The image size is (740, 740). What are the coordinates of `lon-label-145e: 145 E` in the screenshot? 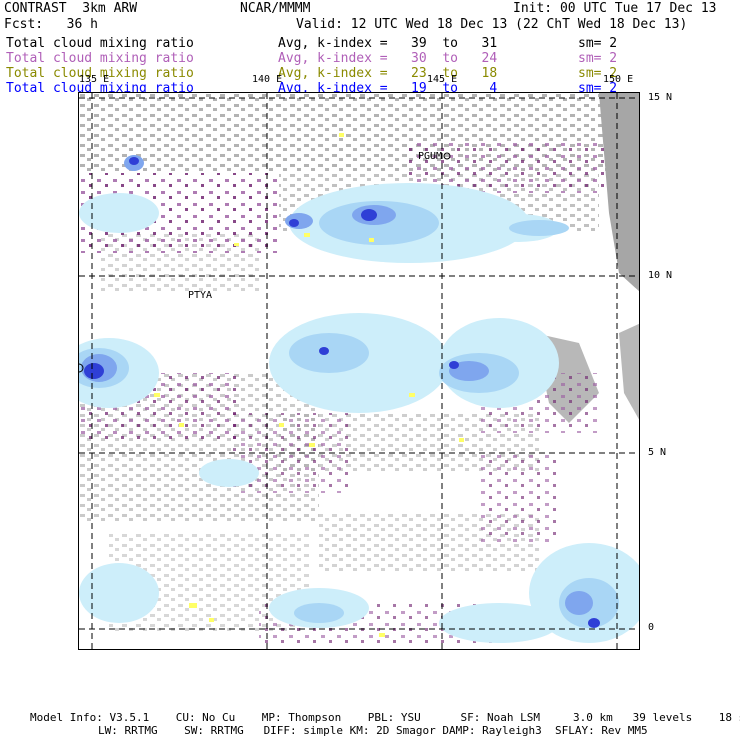 It's located at (442, 79).